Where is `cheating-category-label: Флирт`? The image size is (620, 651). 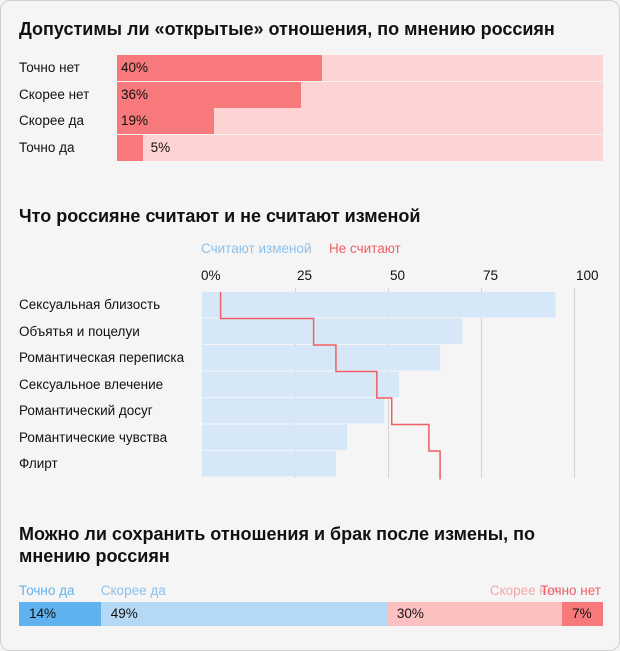
cheating-category-label: Флирт is located at coordinates (38, 463).